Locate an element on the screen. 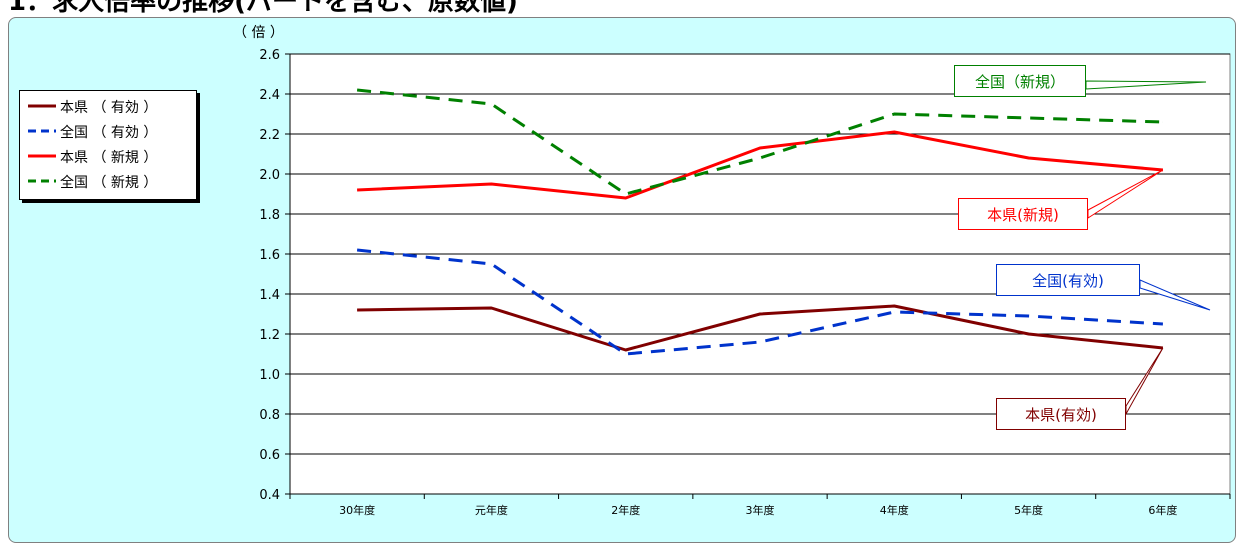  legend-item-honken-yuko: 本県 （ 有効 ） is located at coordinates (112, 106).